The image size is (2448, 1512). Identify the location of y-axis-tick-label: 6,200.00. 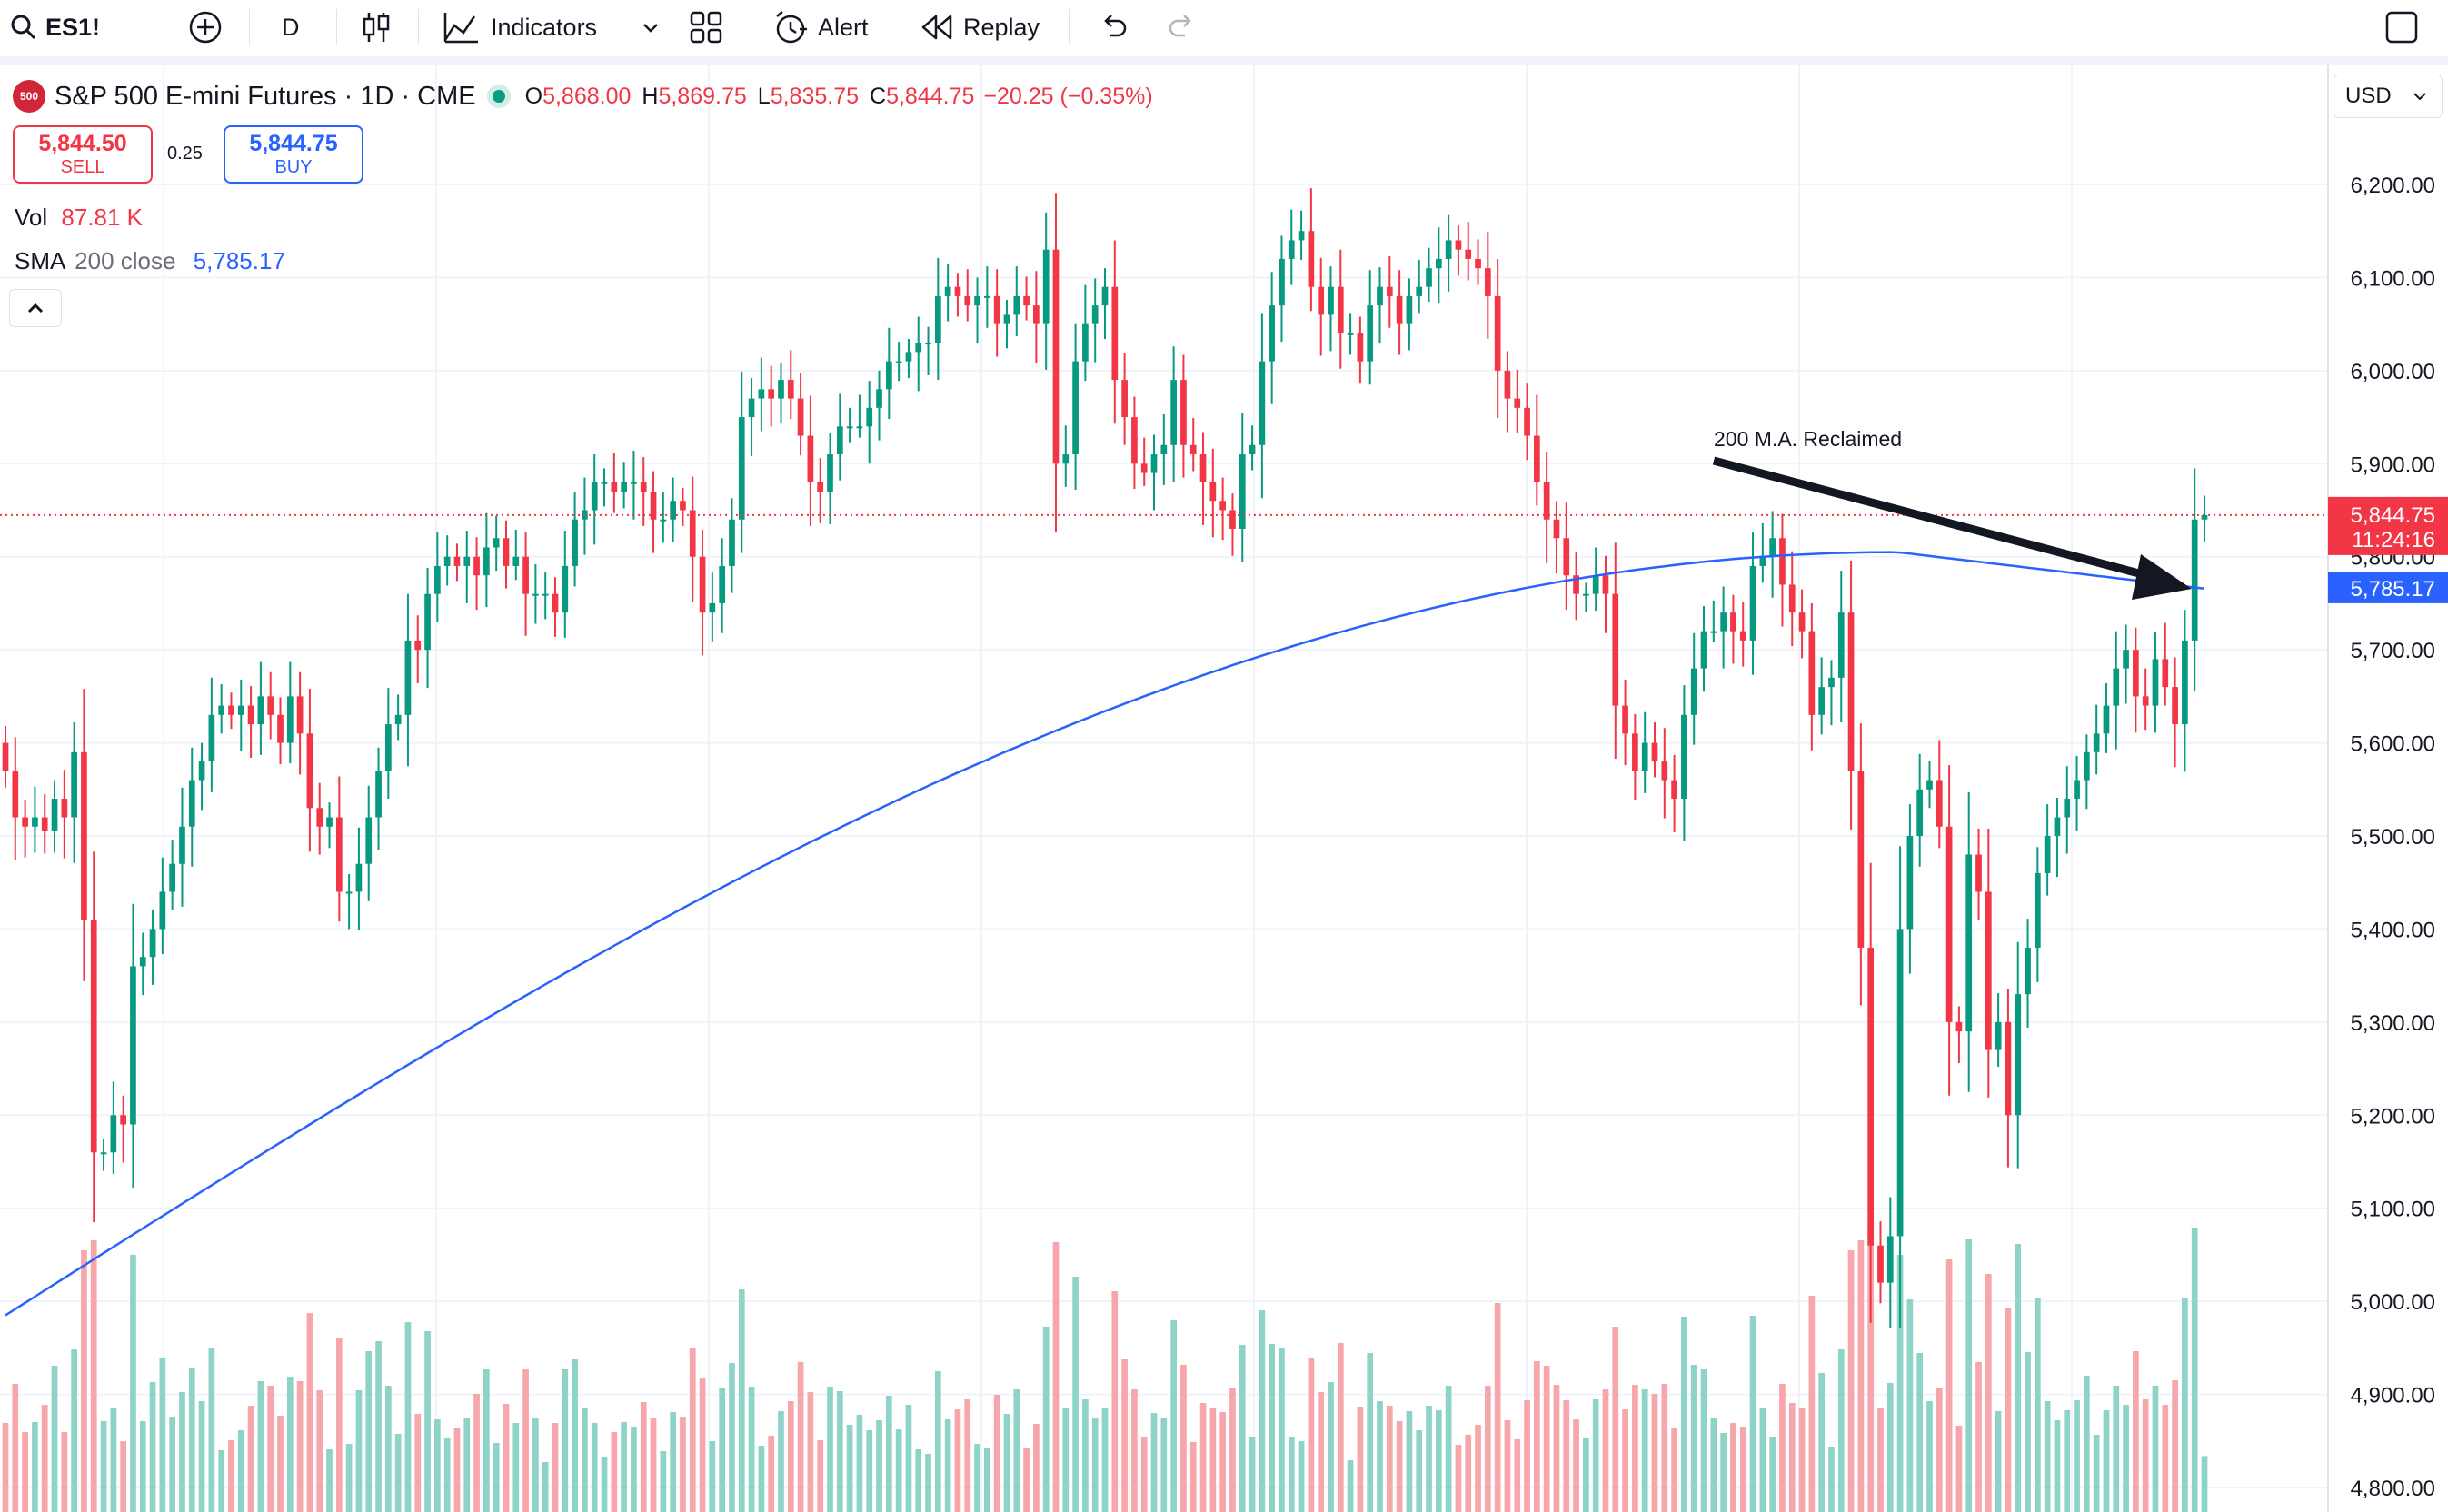
(2393, 186).